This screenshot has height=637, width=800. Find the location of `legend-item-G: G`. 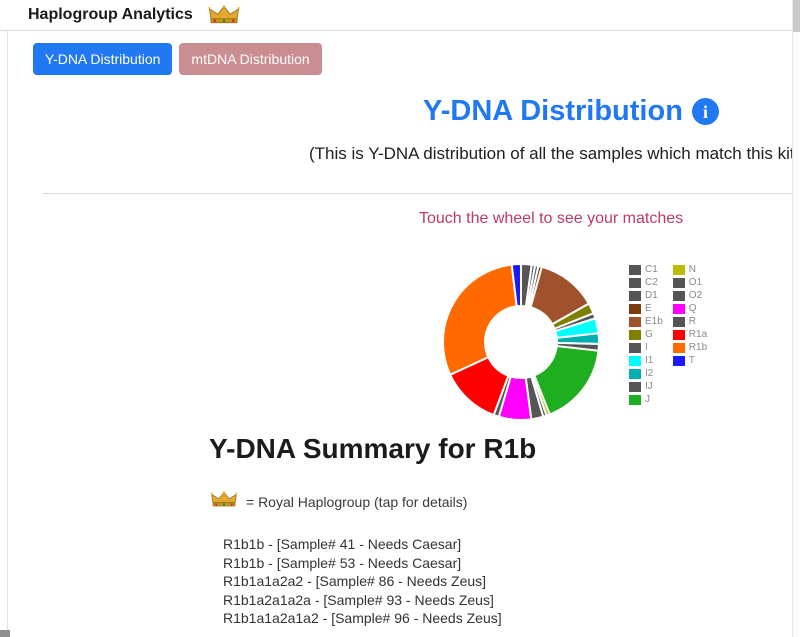

legend-item-G: G is located at coordinates (646, 335).